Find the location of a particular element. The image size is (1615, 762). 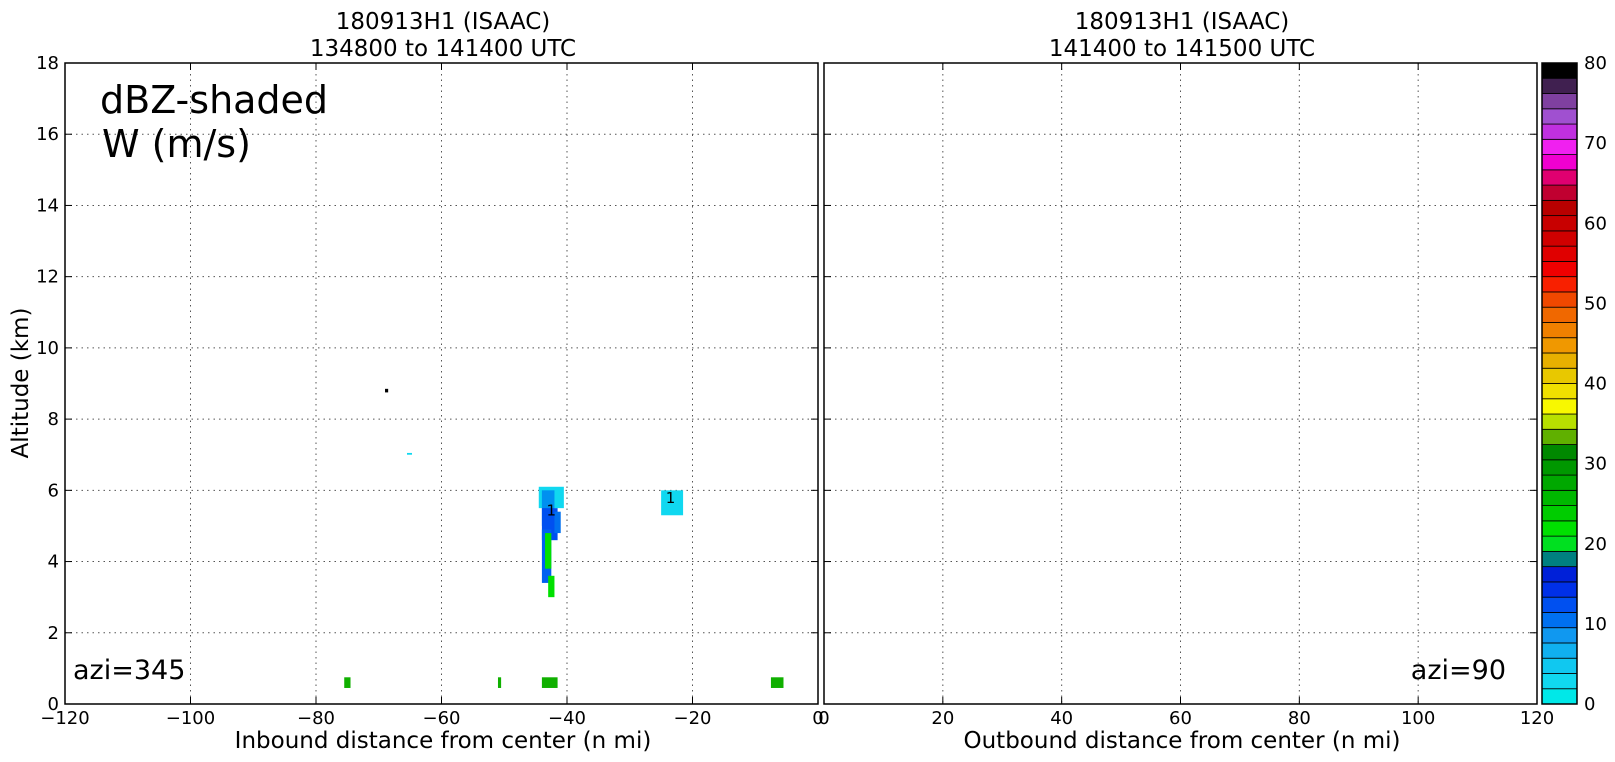

right-x-tick-label: 0 is located at coordinates (823, 718).